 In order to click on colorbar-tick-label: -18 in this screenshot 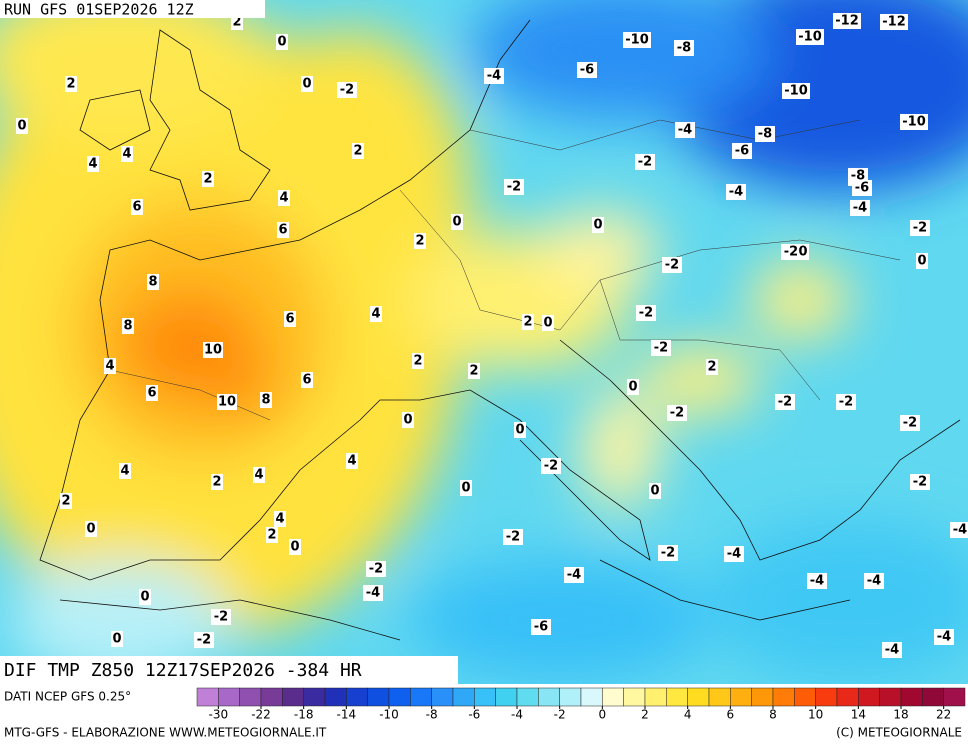, I will do `click(304, 715)`.